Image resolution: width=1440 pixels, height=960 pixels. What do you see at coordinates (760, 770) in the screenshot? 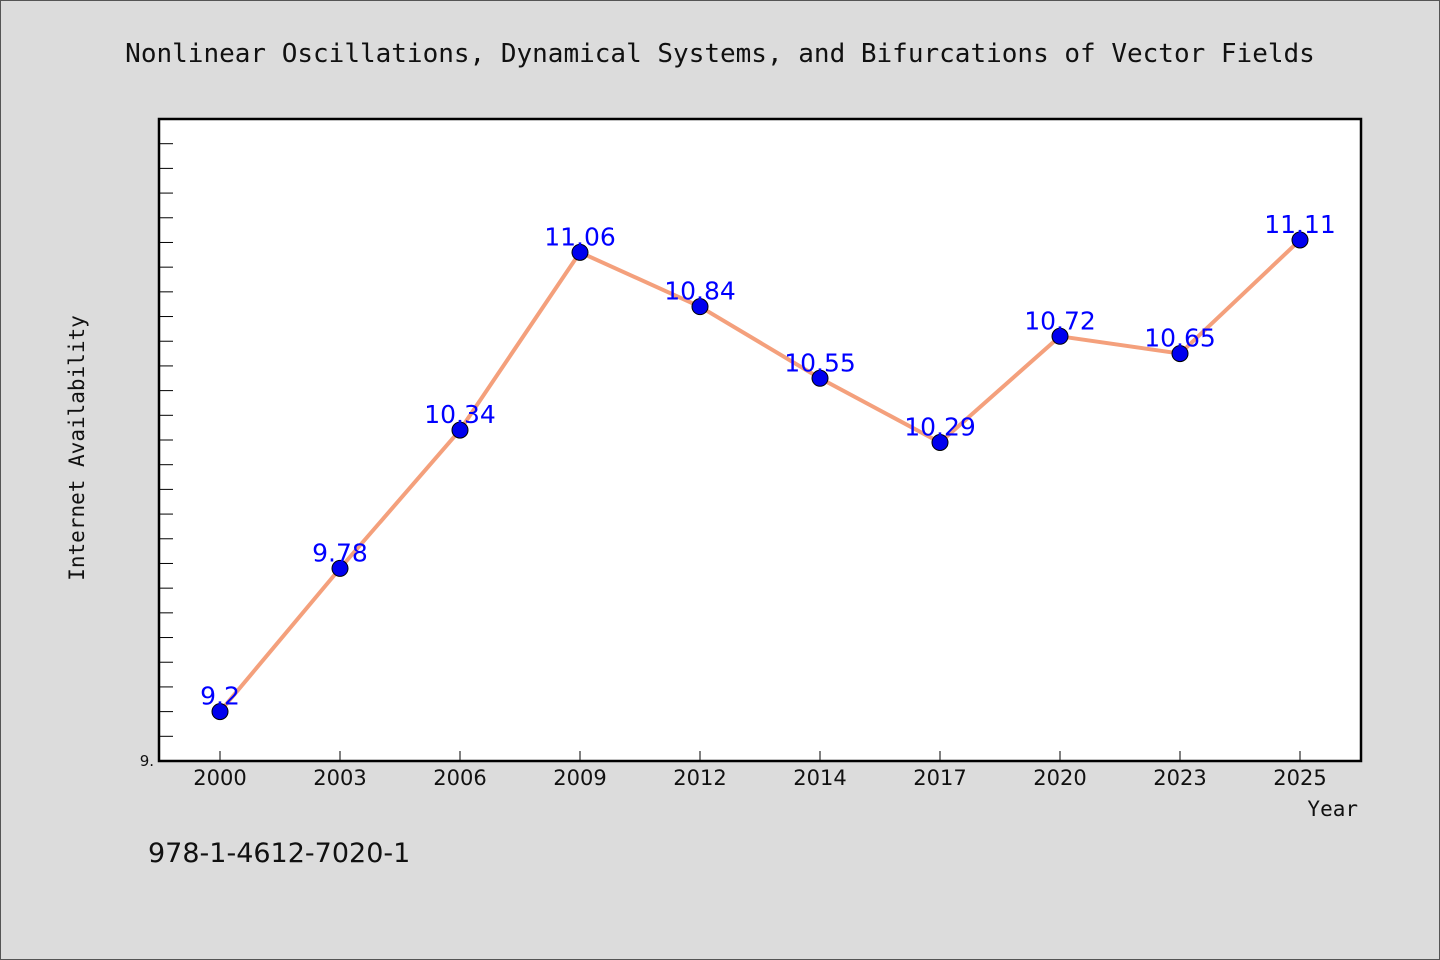
I see `x-axis-ticks: 2000 2003 2006 2009 2012 2014 2017 2020 2023 2025` at bounding box center [760, 770].